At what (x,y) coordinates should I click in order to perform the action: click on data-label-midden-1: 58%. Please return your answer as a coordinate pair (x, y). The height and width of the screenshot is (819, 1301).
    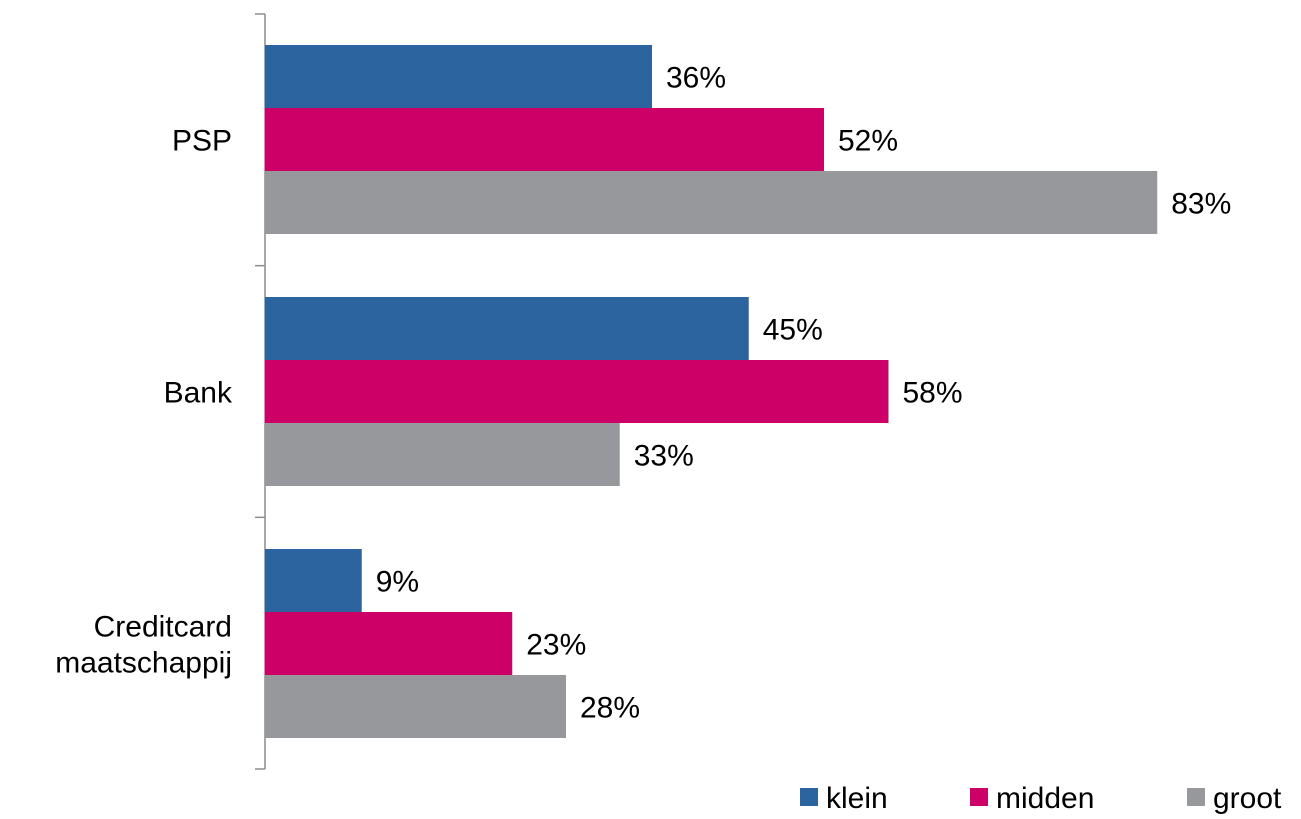
    Looking at the image, I should click on (933, 393).